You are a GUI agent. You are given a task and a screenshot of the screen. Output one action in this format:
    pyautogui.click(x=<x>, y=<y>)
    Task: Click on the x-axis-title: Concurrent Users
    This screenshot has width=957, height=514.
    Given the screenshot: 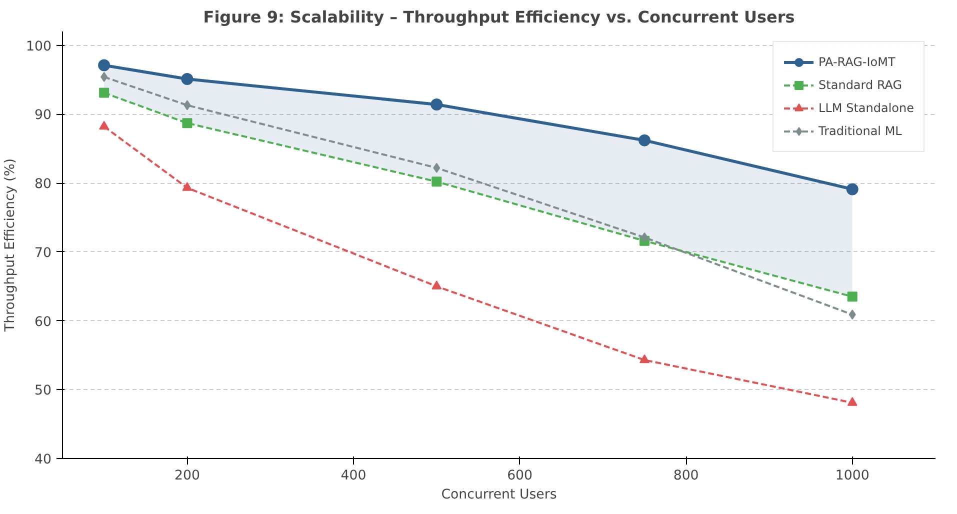 What is the action you would take?
    pyautogui.click(x=499, y=495)
    